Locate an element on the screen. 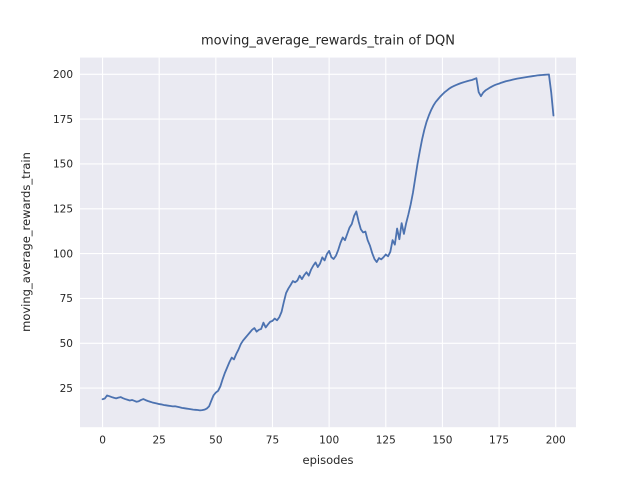 Image resolution: width=640 pixels, height=480 pixels. y-tick-label: 50 is located at coordinates (66, 344).